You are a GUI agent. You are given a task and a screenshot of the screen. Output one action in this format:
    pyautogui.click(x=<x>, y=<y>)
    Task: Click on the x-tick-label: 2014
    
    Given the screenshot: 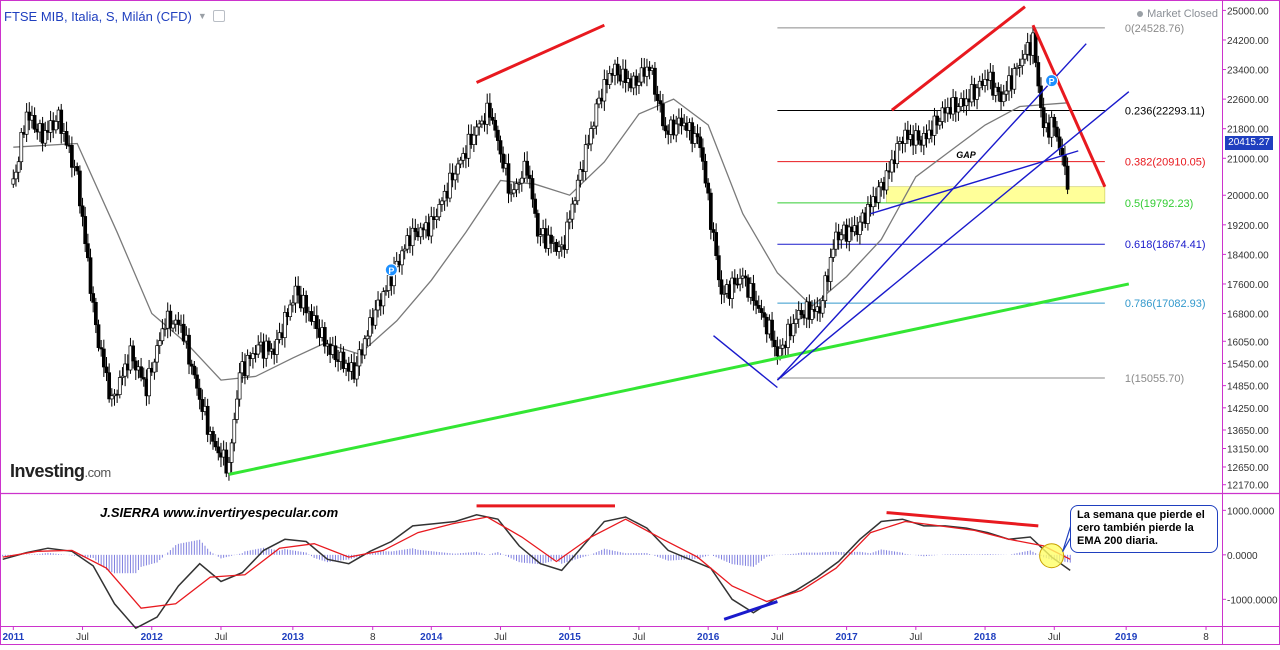 What is the action you would take?
    pyautogui.click(x=431, y=637)
    